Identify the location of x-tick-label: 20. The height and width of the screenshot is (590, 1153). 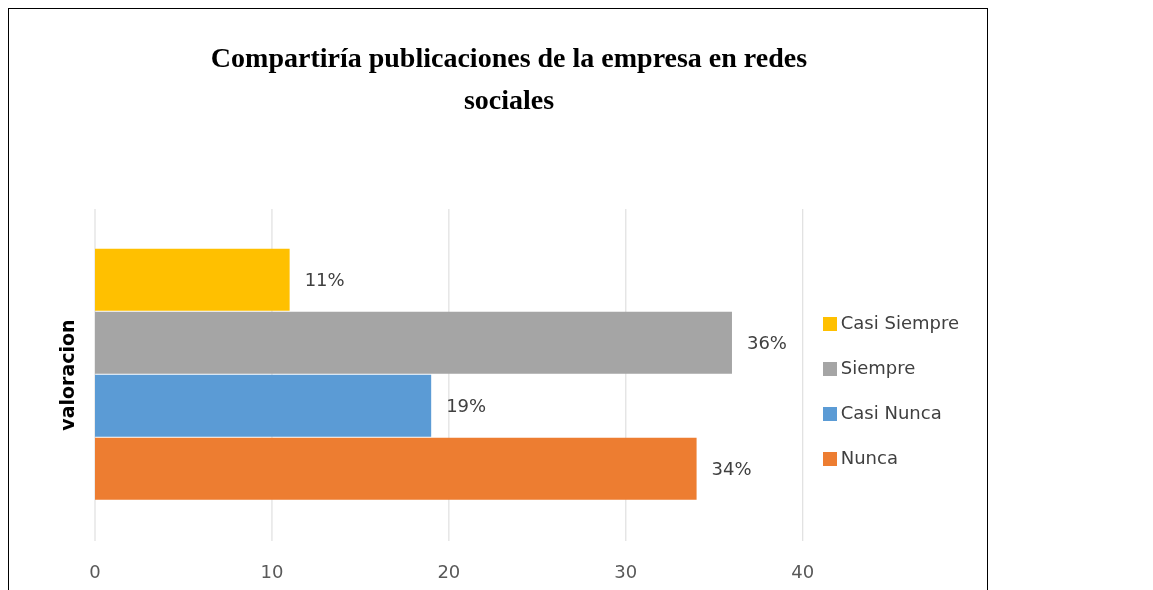
(449, 571).